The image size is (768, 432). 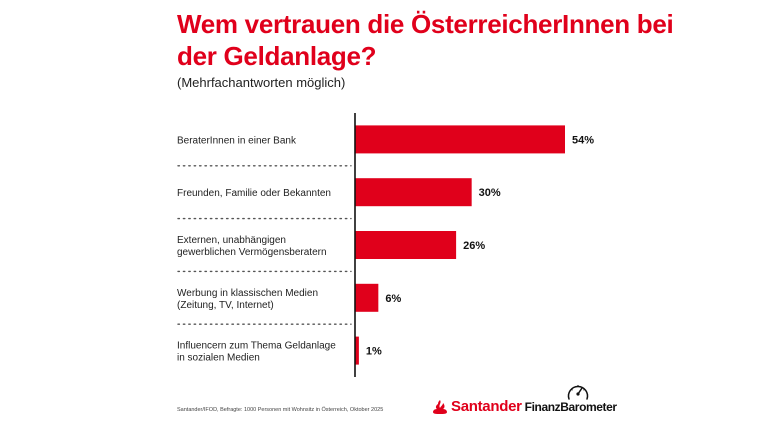 I want to click on value-label-2: 26%, so click(x=474, y=246).